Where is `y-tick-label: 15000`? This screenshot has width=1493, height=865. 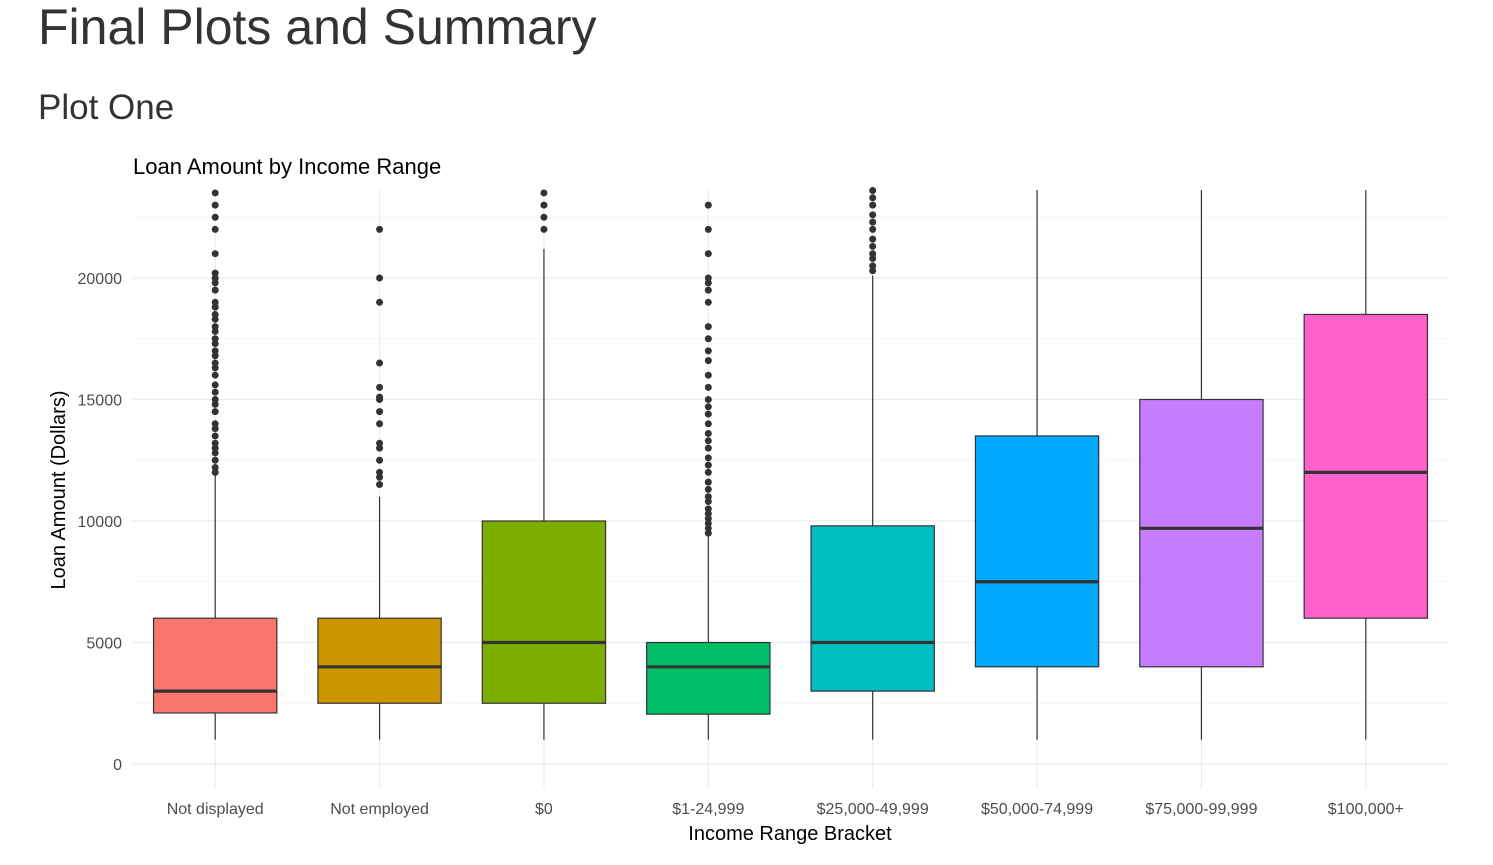
y-tick-label: 15000 is located at coordinates (100, 401).